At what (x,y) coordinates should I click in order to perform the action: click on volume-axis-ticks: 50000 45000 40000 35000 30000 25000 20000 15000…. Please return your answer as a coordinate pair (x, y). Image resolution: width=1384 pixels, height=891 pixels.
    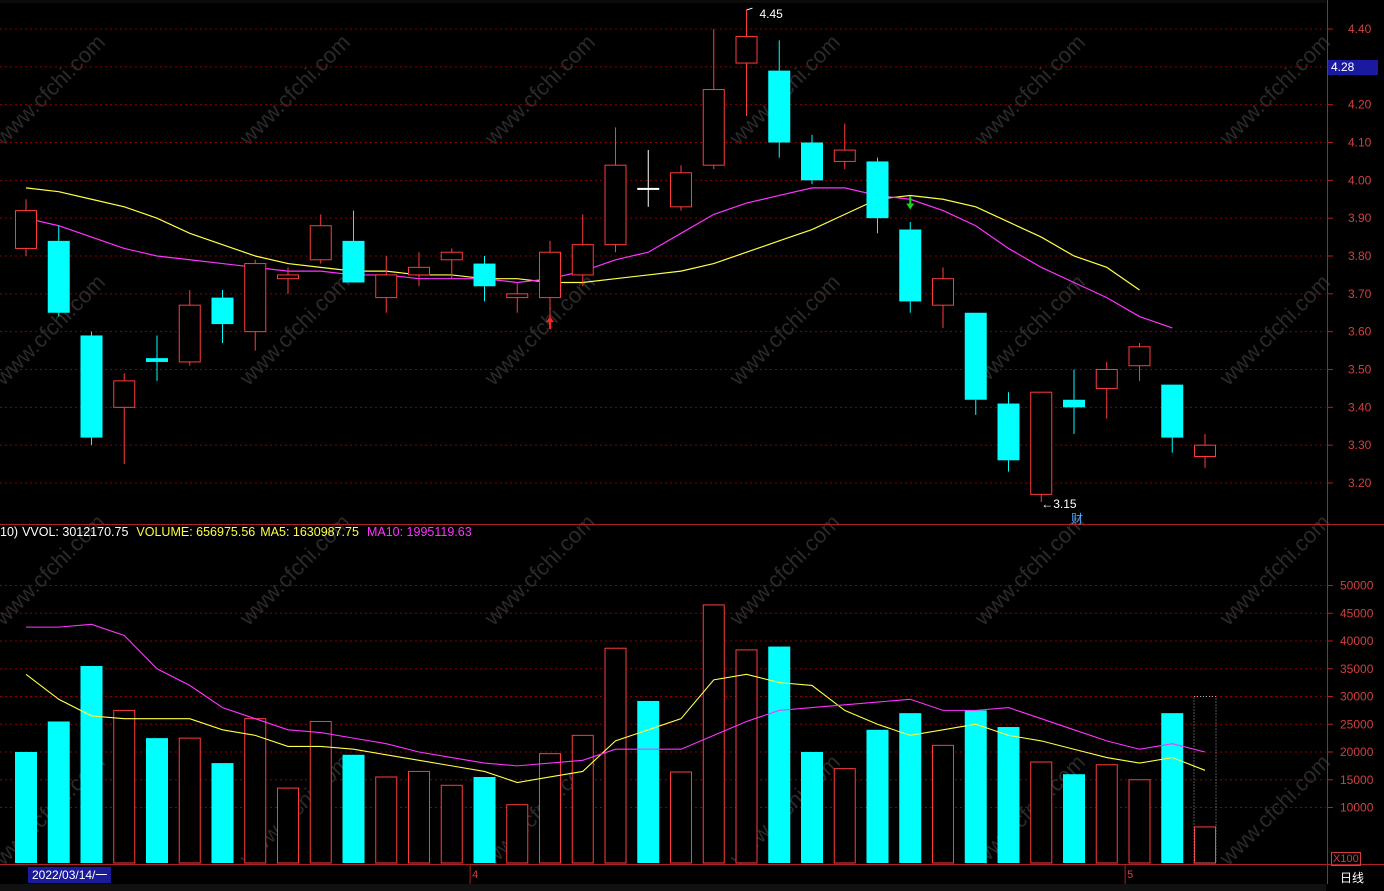
    Looking at the image, I should click on (1350, 697).